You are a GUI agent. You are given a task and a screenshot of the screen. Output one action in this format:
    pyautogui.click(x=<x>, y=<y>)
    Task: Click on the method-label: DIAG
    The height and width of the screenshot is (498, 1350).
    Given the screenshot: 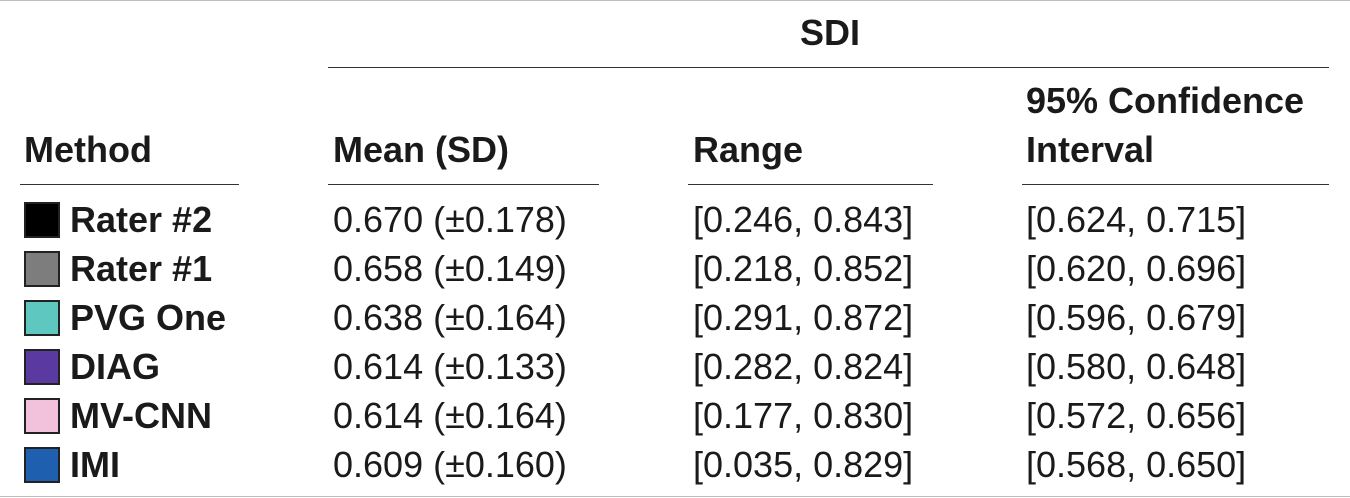 What is the action you would take?
    pyautogui.click(x=115, y=366)
    